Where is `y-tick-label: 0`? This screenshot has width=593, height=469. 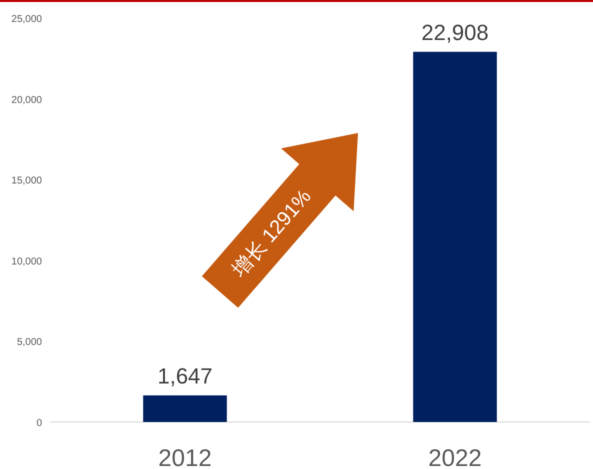 y-tick-label: 0 is located at coordinates (39, 423).